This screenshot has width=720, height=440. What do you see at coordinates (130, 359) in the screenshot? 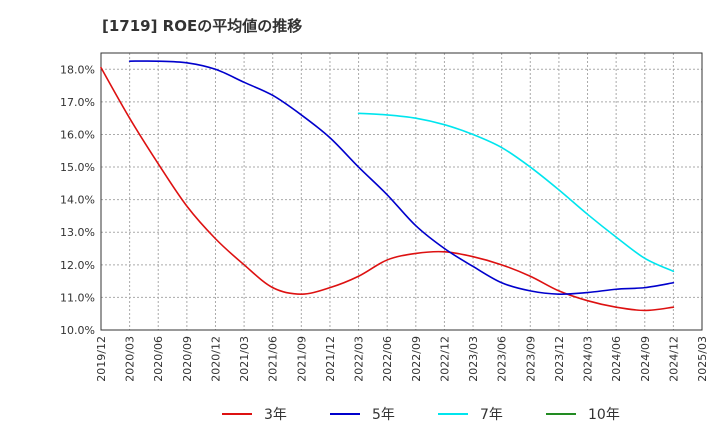
I see `x-tick-label: 2020/03` at bounding box center [130, 359].